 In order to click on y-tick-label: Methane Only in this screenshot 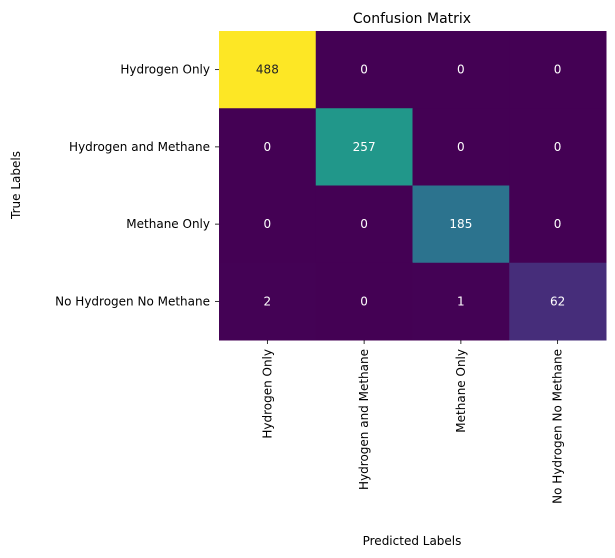, I will do `click(168, 224)`.